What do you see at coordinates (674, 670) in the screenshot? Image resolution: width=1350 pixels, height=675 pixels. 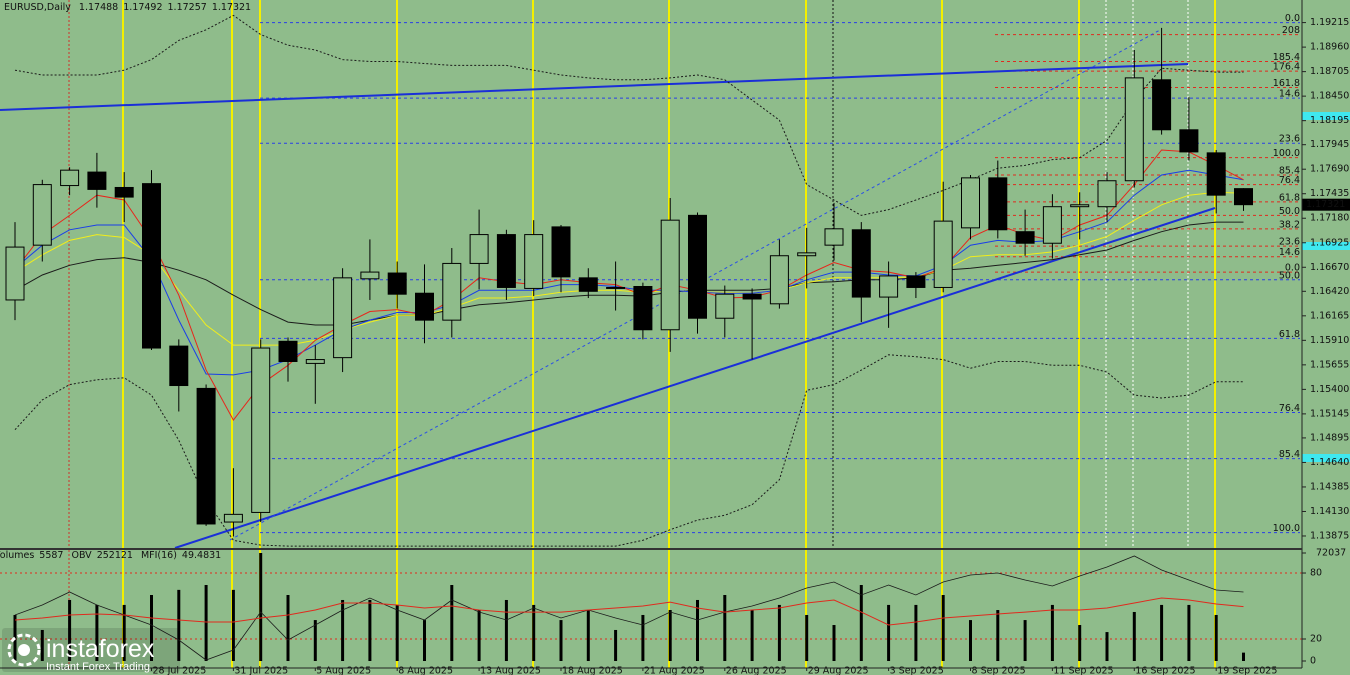 I see `x-tick-label: 21 Aug 2025` at bounding box center [674, 670].